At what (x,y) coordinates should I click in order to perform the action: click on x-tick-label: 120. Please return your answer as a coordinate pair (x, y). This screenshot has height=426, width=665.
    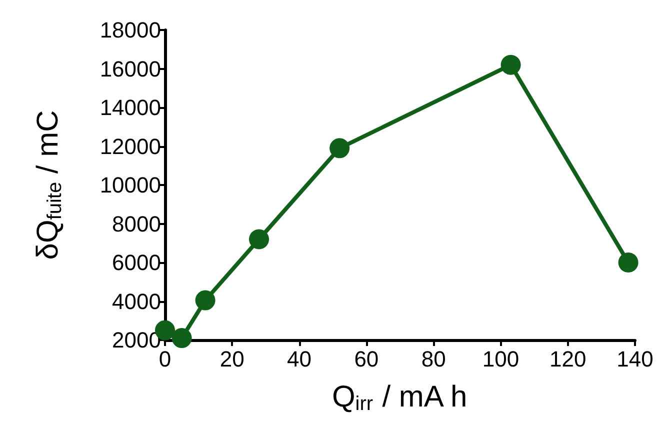
    Looking at the image, I should click on (568, 359).